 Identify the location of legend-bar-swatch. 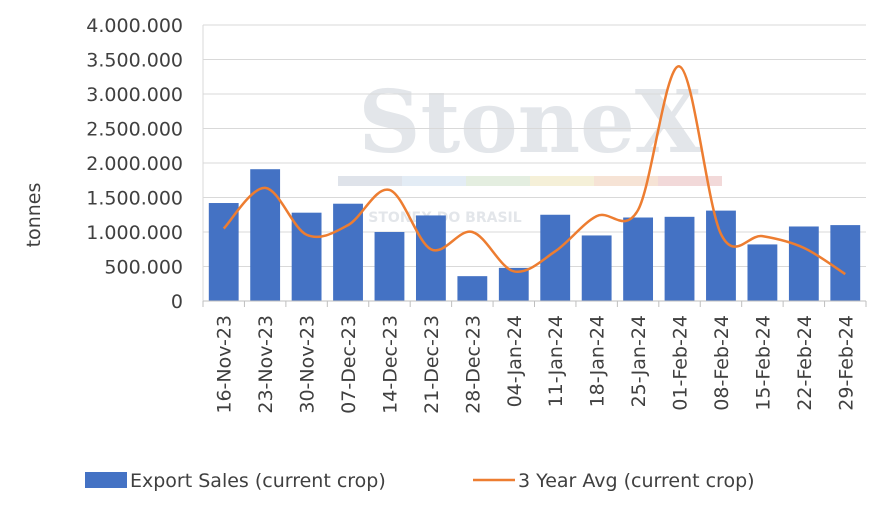
(106, 480).